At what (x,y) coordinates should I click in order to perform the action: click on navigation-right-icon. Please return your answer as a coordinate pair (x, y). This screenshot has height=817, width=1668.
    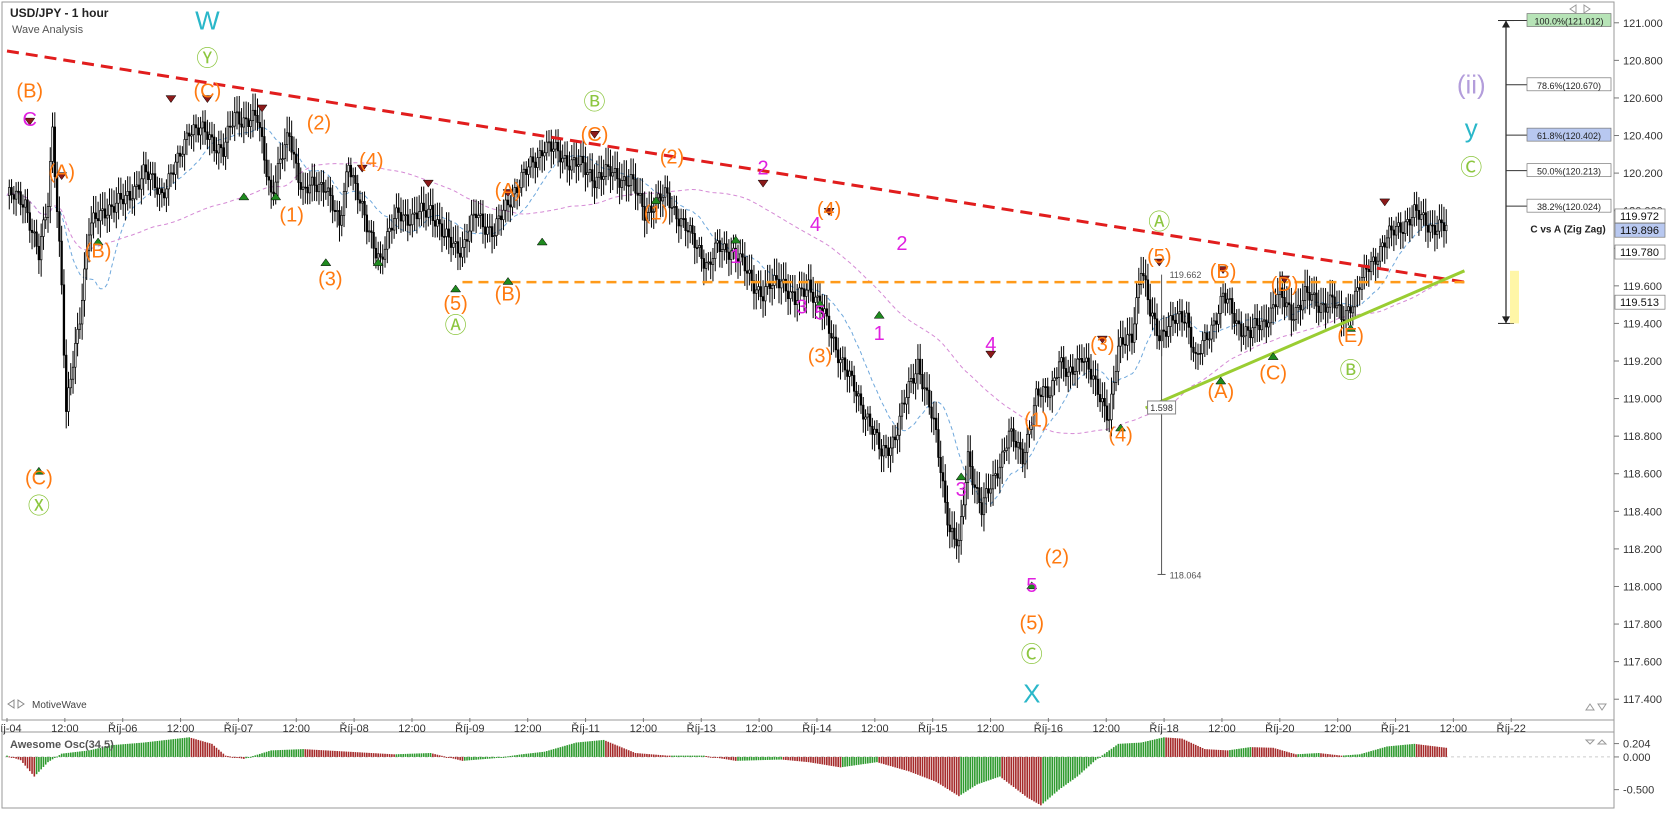
    Looking at the image, I should click on (21, 704).